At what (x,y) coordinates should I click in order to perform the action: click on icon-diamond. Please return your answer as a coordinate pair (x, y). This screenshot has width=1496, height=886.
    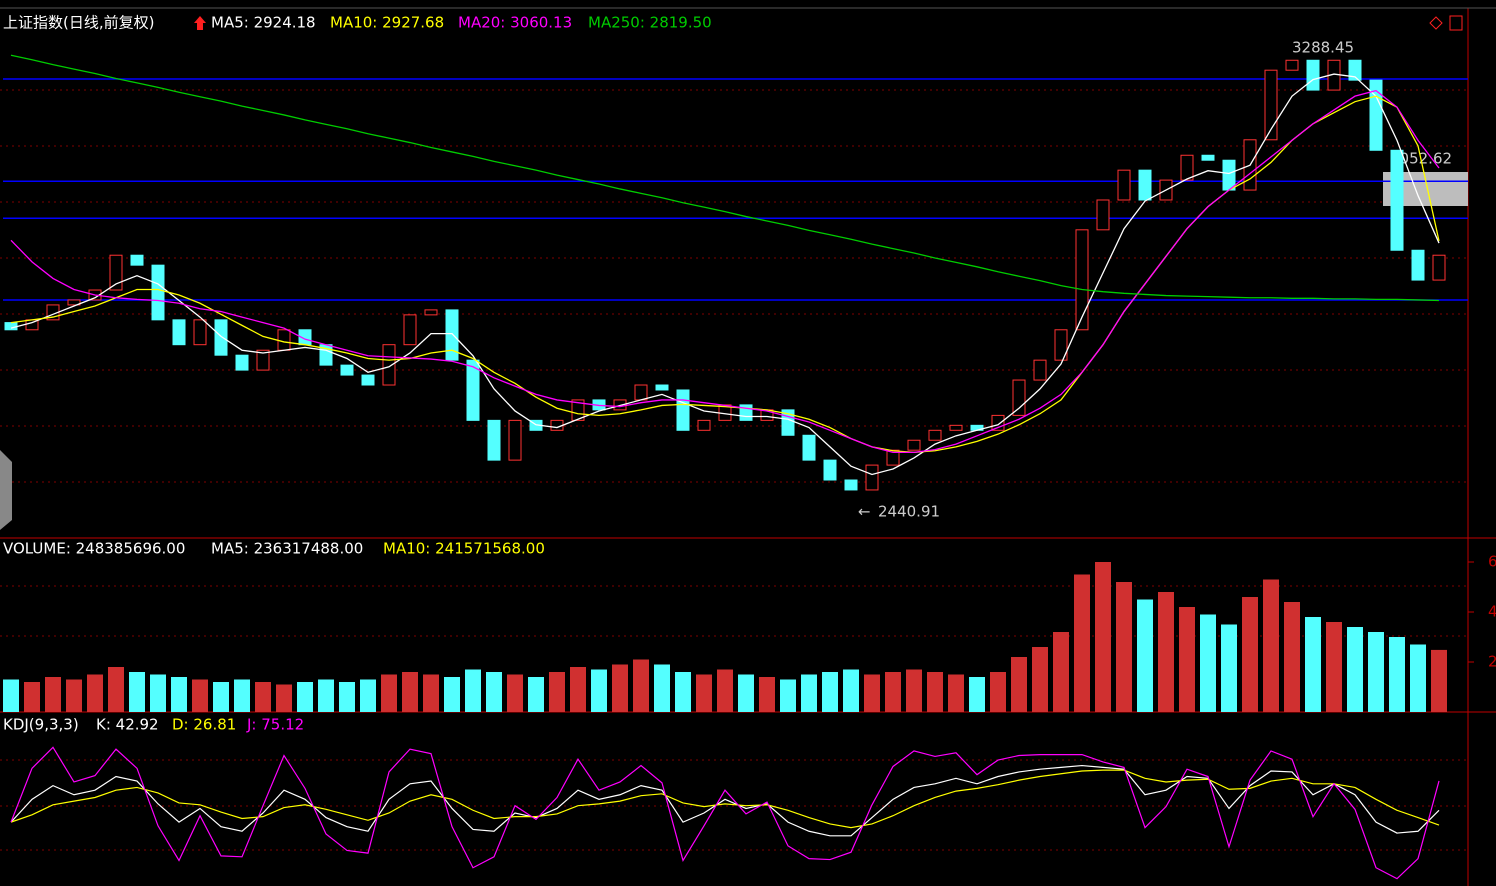
    Looking at the image, I should click on (1436, 23).